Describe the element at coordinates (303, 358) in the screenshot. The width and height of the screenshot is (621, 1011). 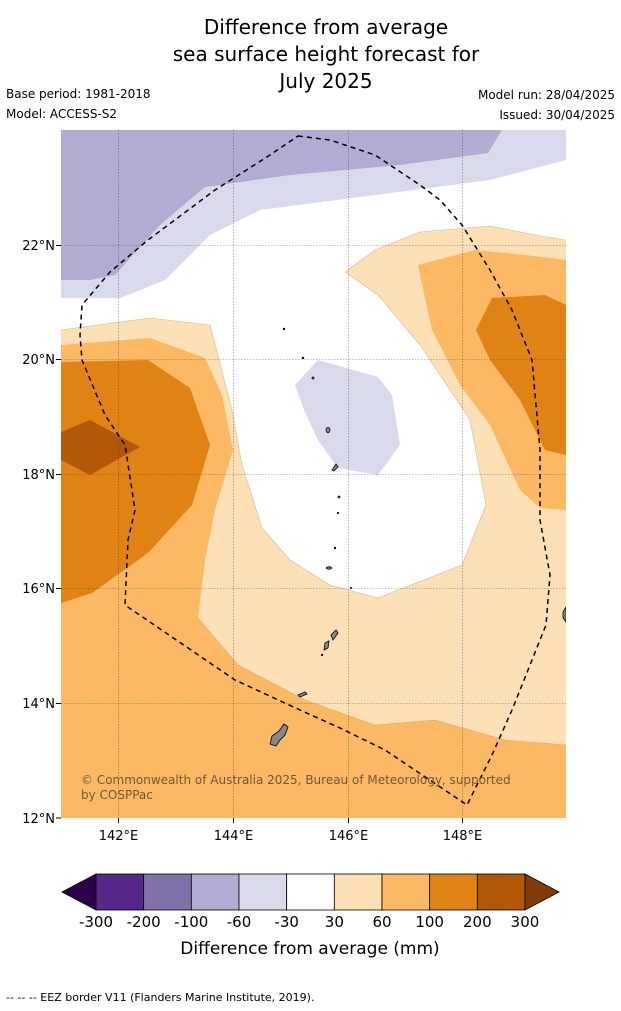
I see `island-maug` at that location.